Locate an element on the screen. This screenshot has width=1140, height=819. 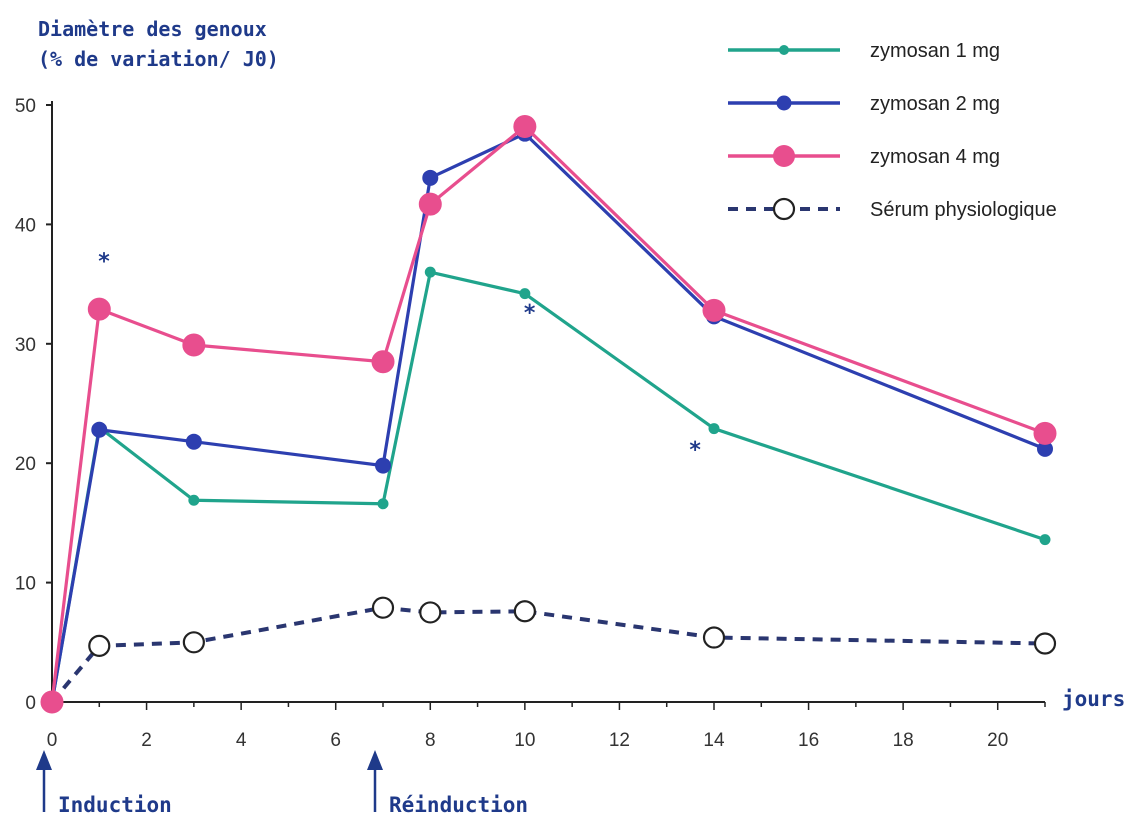
y-tick-label: 20 is located at coordinates (25, 464).